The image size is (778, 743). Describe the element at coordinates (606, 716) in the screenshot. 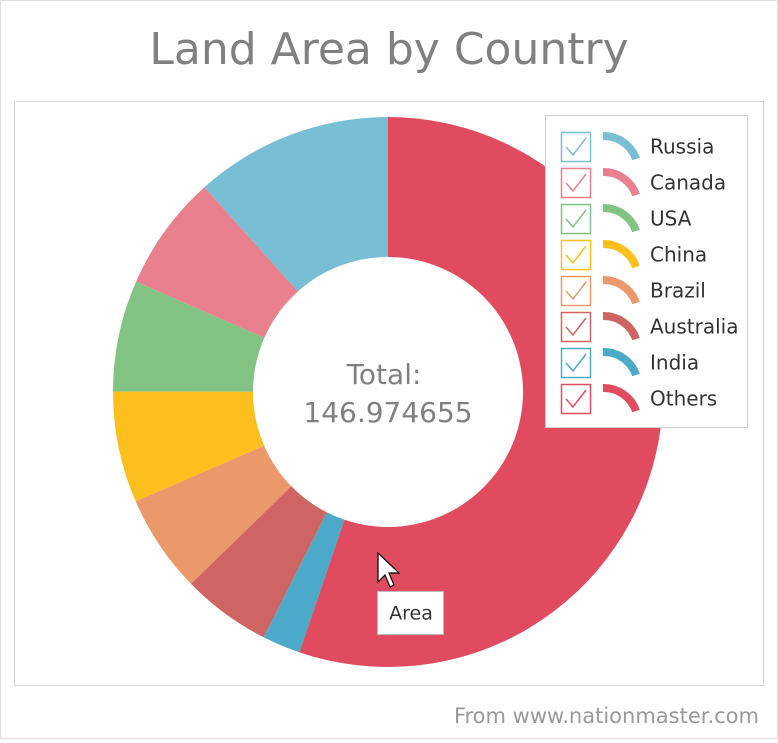

I see `source: From www.nationmaster.com` at that location.